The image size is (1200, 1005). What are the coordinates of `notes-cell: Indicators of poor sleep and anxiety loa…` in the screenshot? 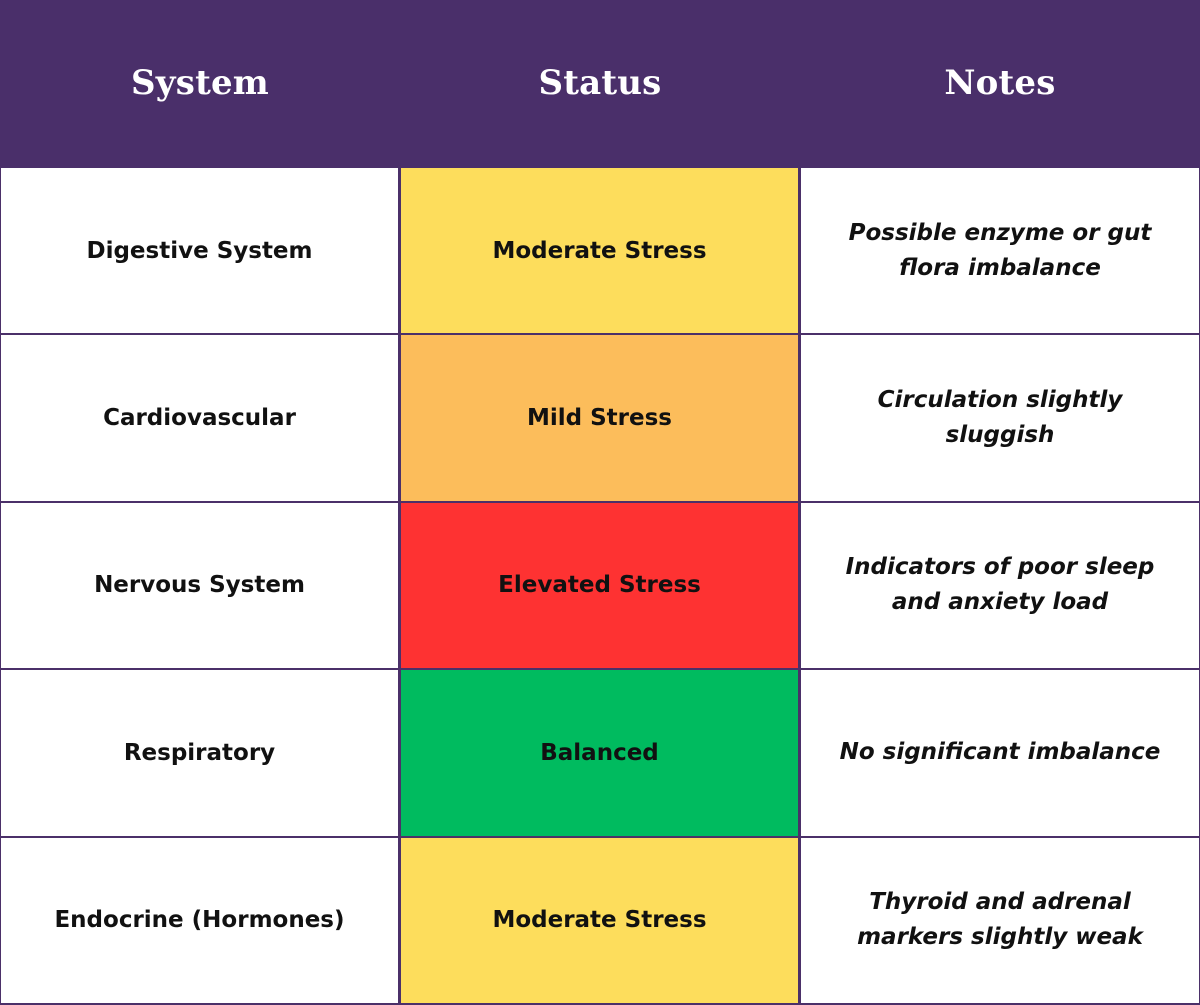 It's located at (1000, 586).